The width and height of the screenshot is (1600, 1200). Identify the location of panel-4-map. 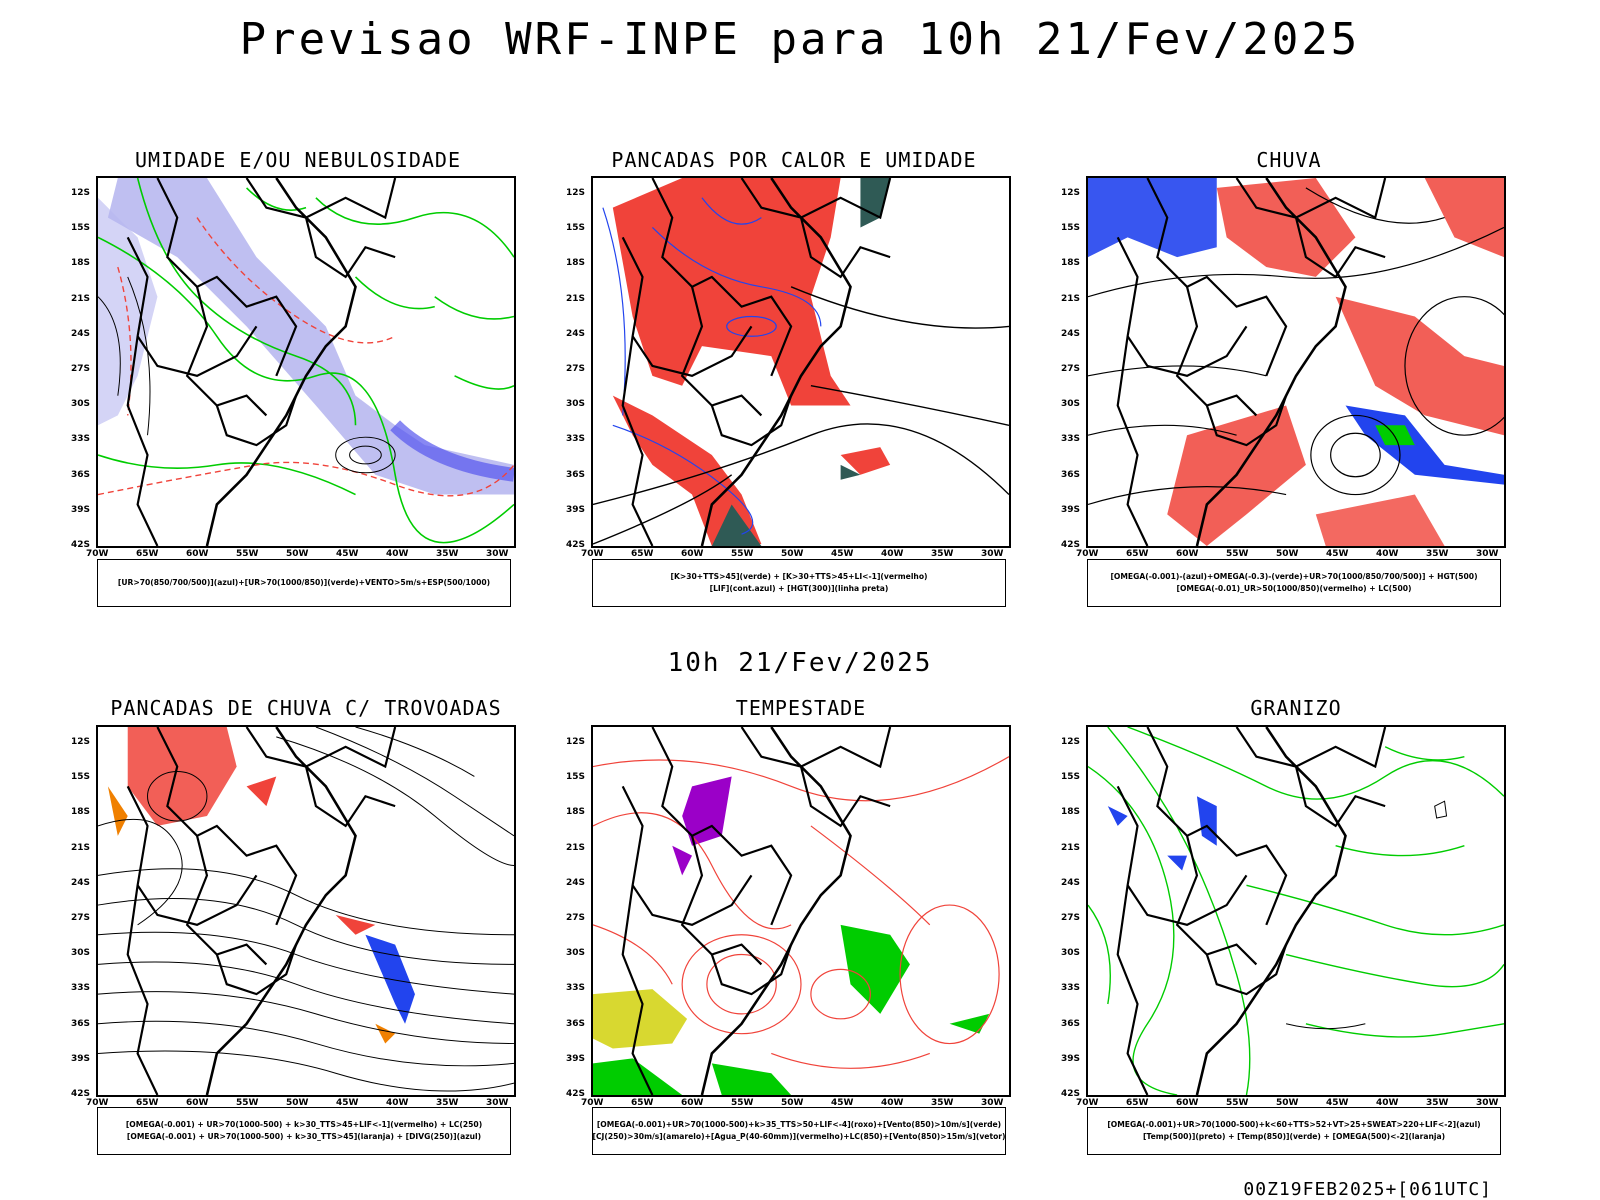
(306, 911).